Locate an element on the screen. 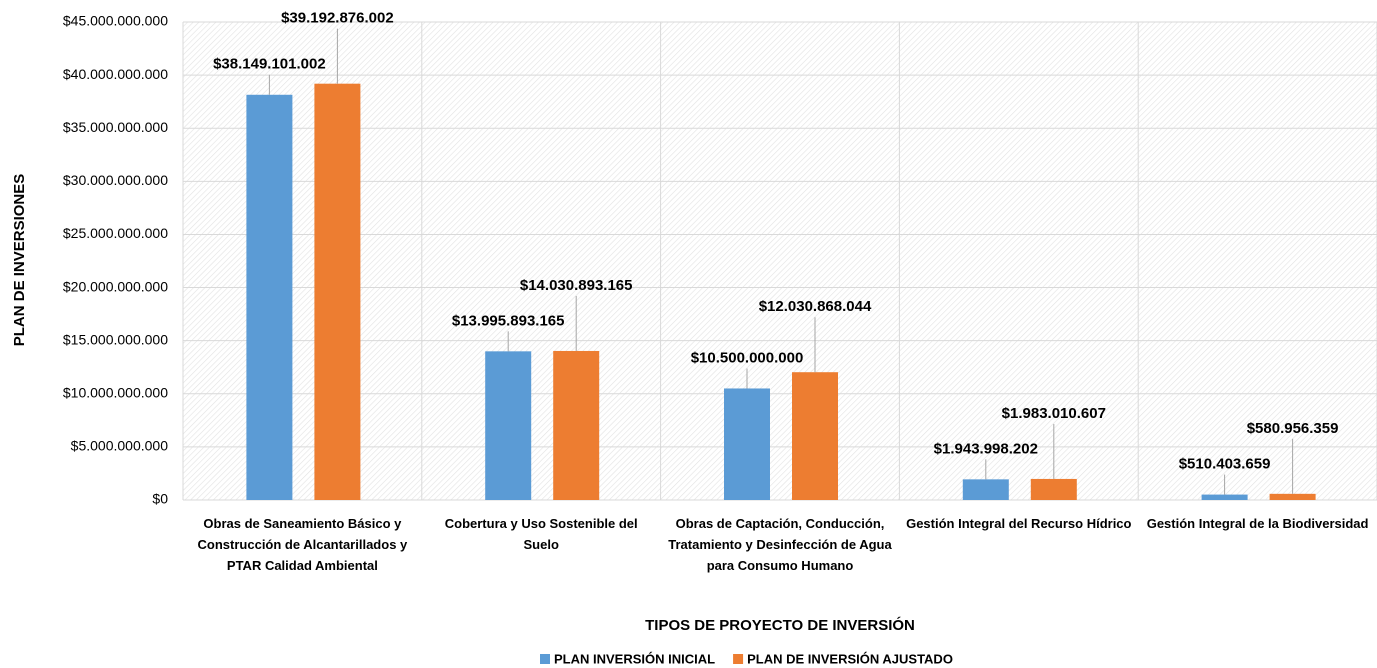 The height and width of the screenshot is (668, 1377). legend-label: PLAN DE INVERSIÓN AJUSTADO is located at coordinates (850, 658).